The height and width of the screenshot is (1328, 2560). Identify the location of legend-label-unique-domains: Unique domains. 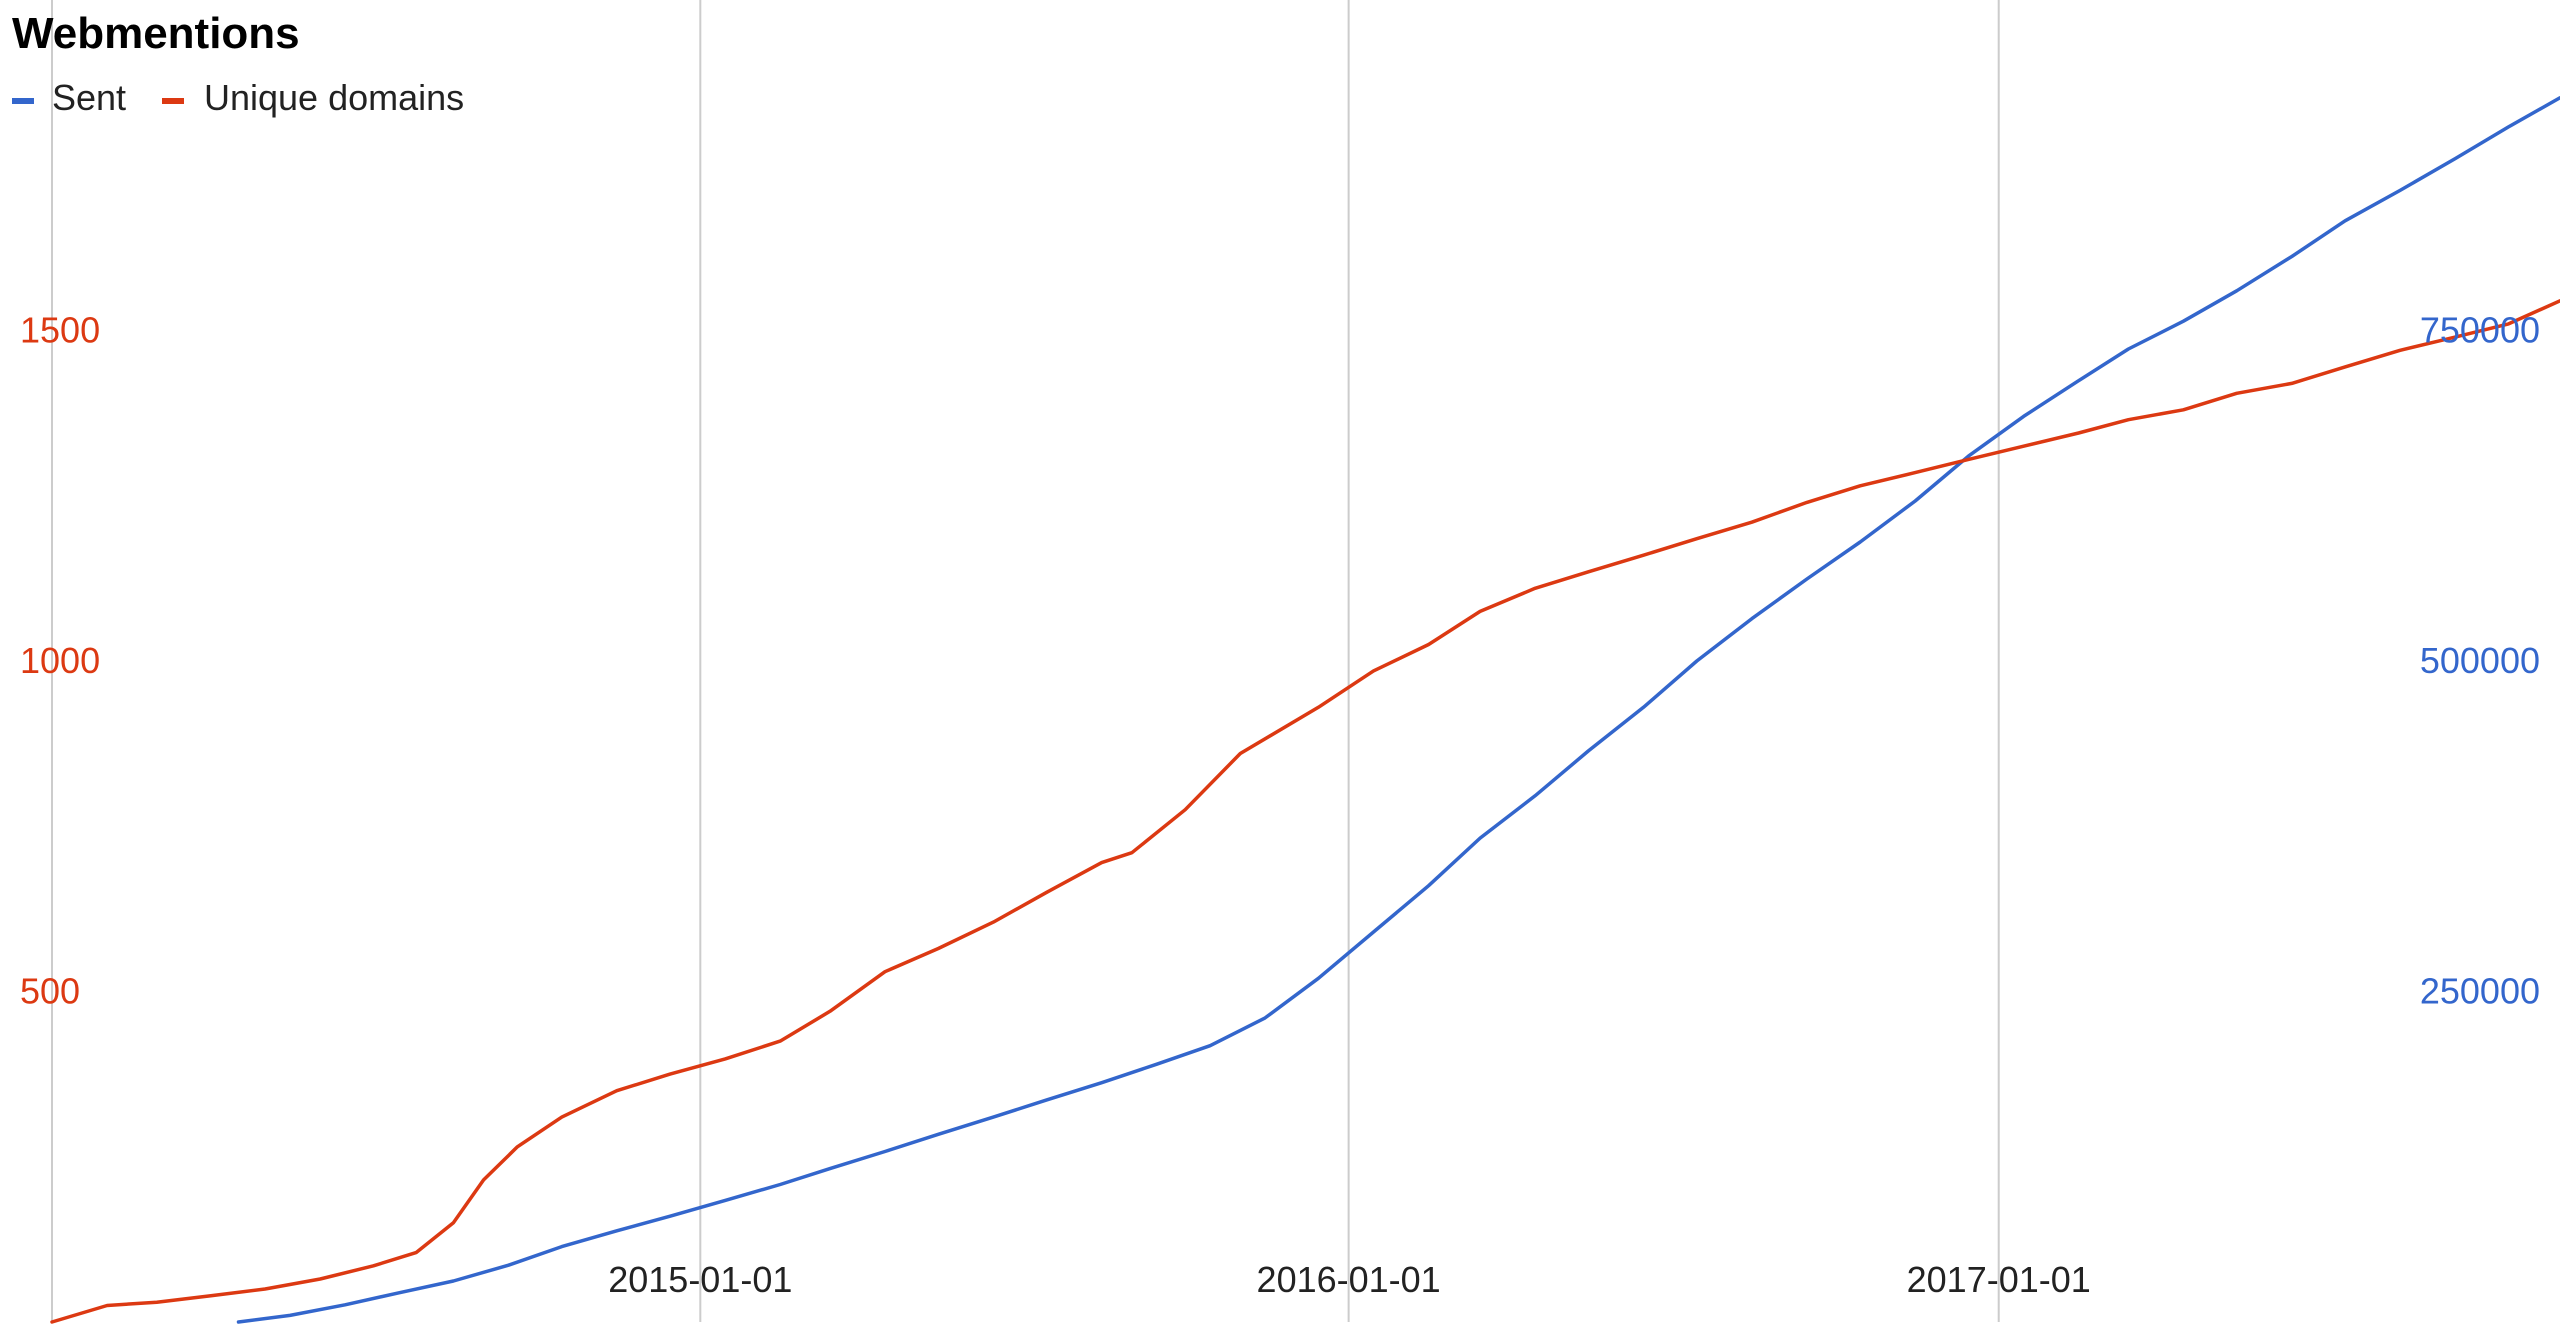
(334, 97).